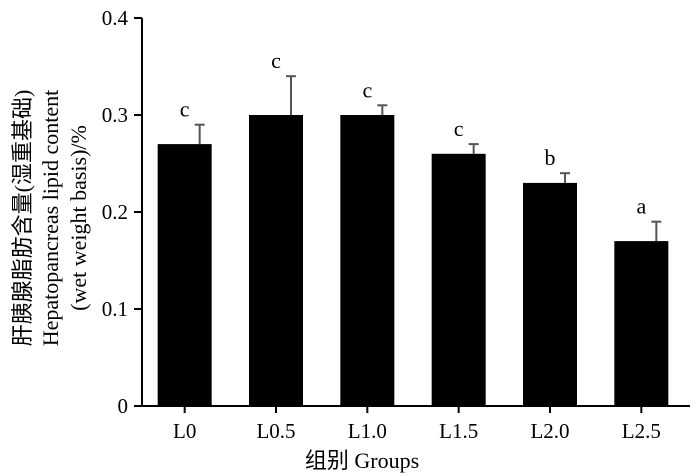  I want to click on y-tick-label: 0.1, so click(115, 309).